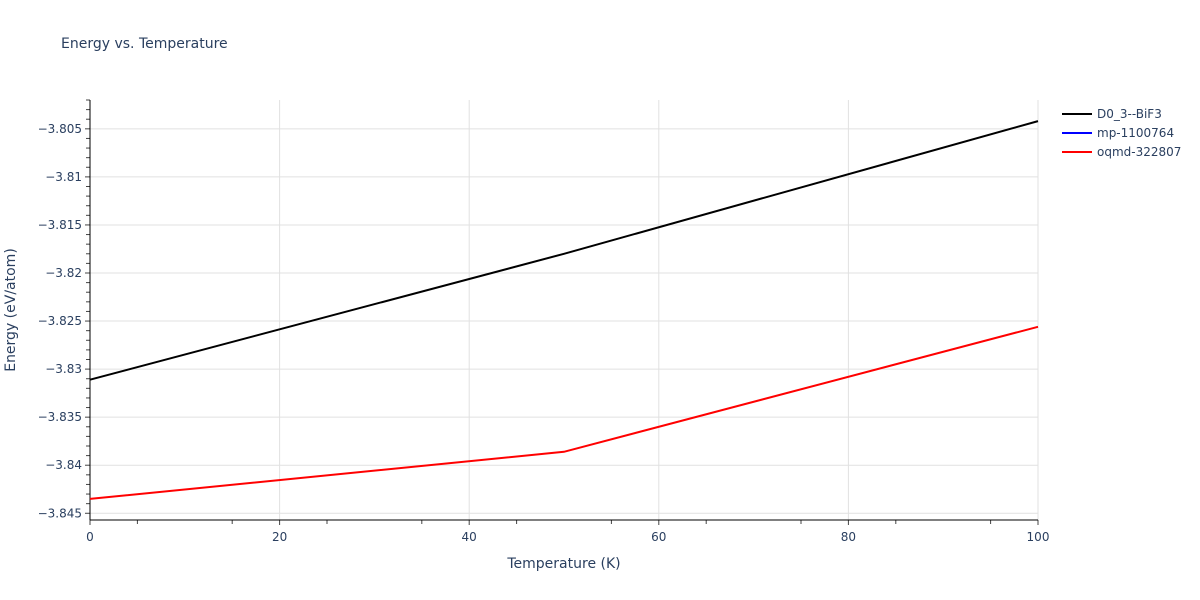  What do you see at coordinates (63, 369) in the screenshot?
I see `y-tick-label: −3.83` at bounding box center [63, 369].